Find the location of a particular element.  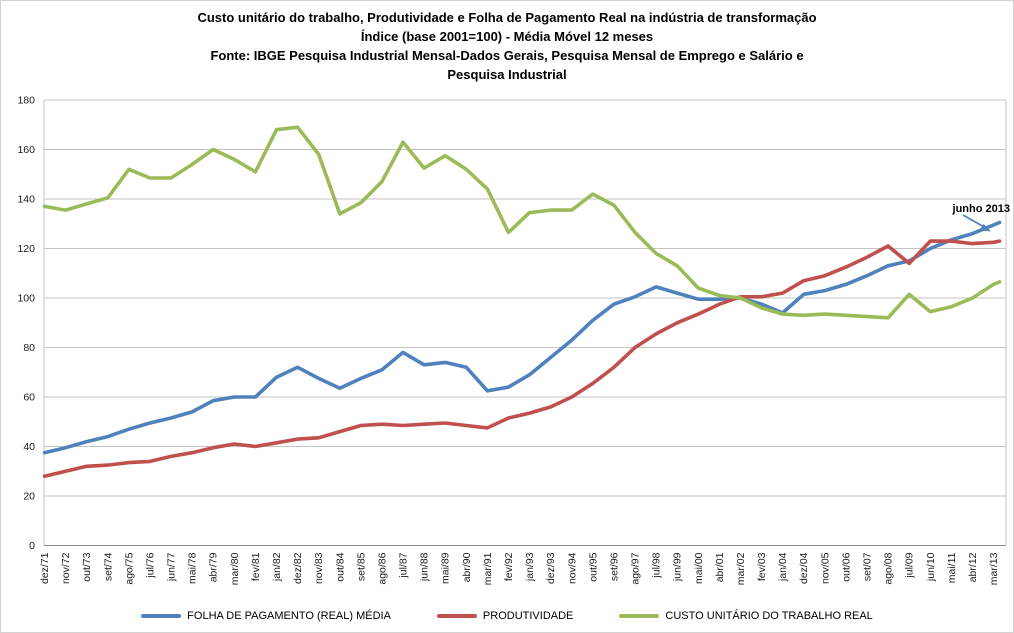

x-axis-label: nov/83 is located at coordinates (319, 568).